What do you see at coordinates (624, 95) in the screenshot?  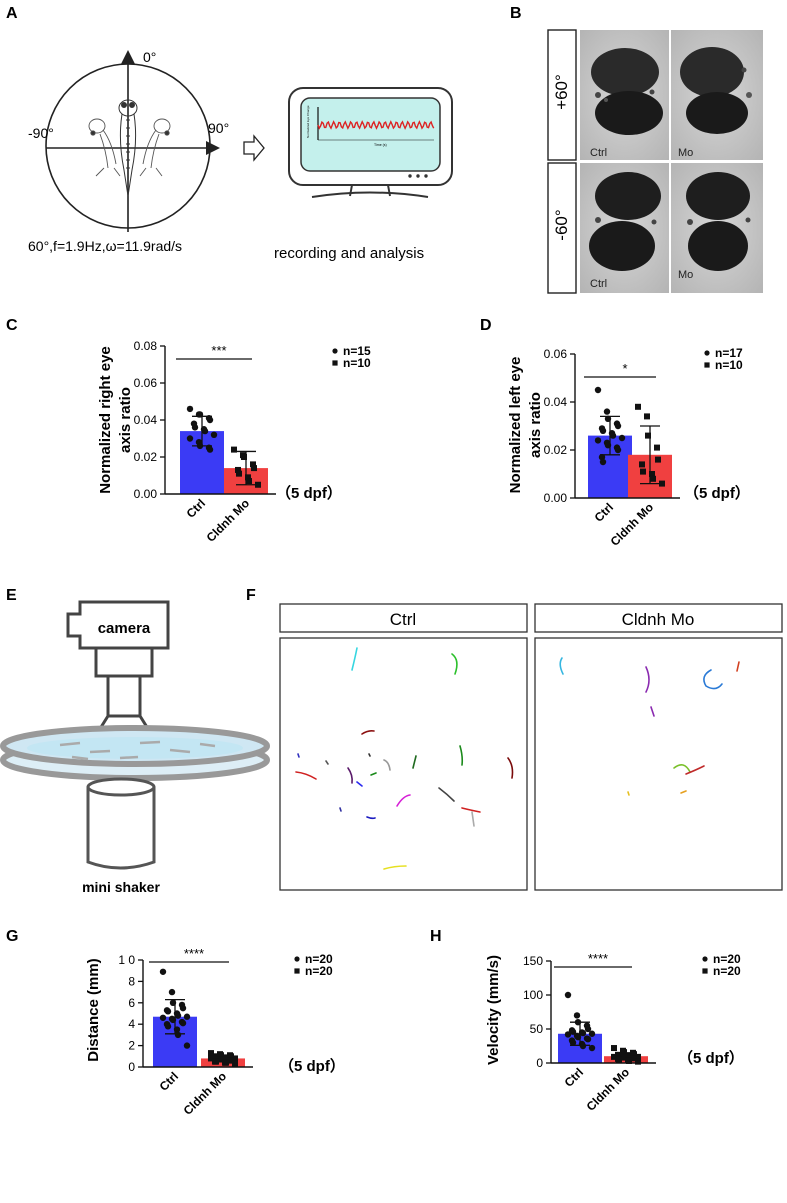 I see `image-plus60-ctrl: Ctrl` at bounding box center [624, 95].